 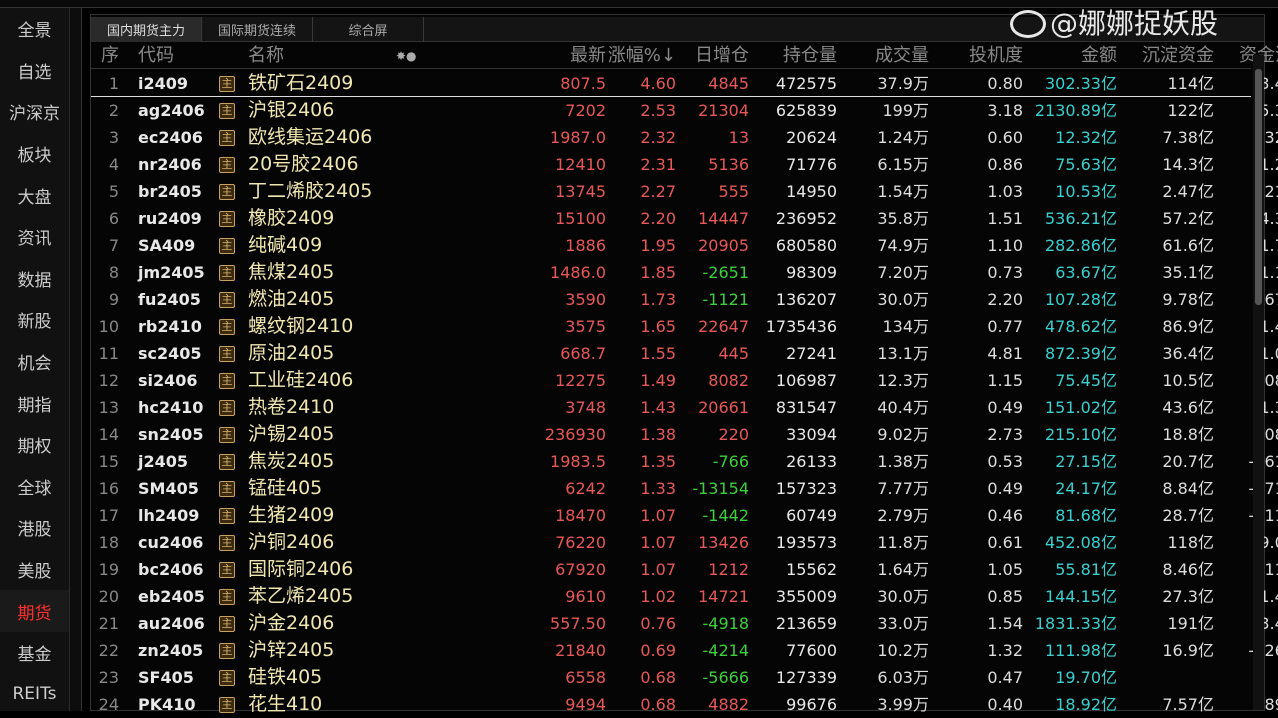 What do you see at coordinates (34, 237) in the screenshot?
I see `sidebar-item: 资讯` at bounding box center [34, 237].